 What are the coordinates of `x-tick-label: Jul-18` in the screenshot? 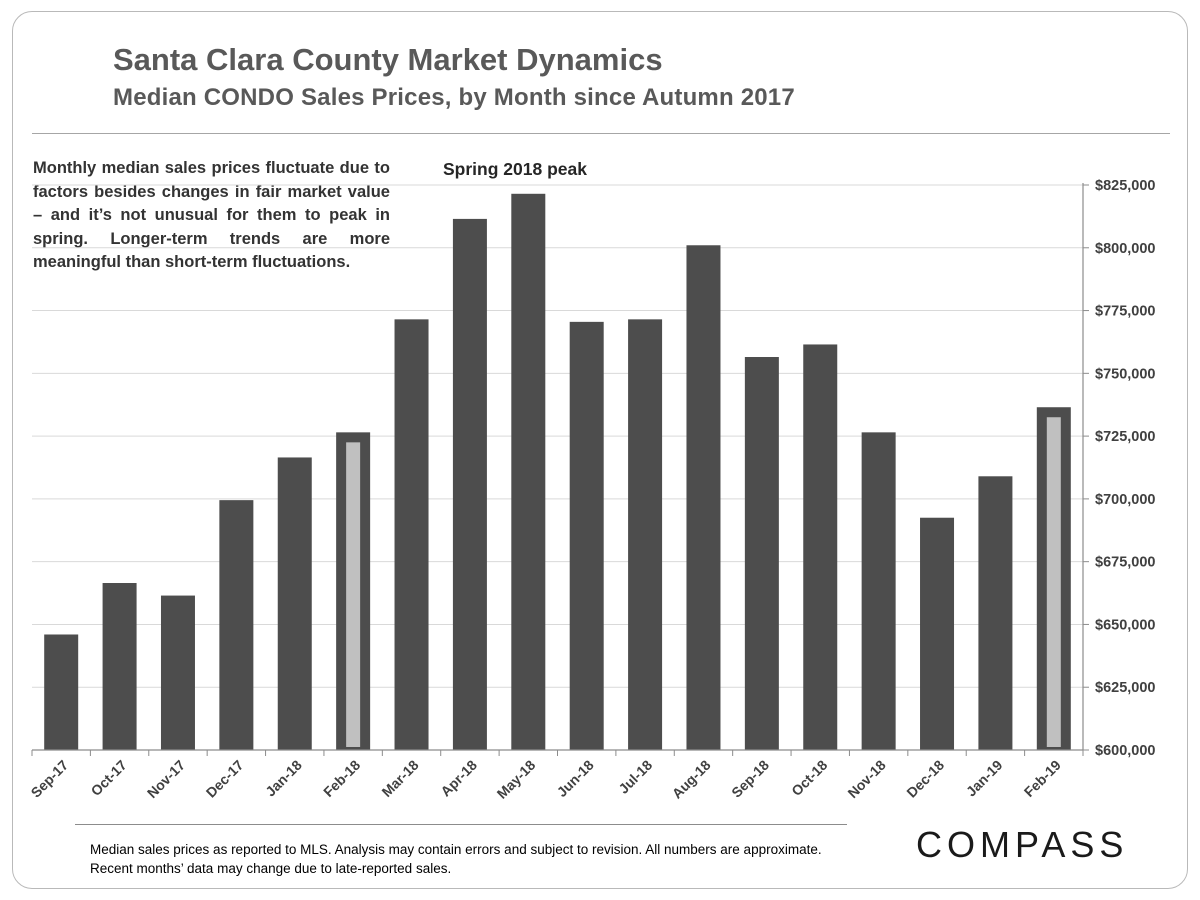 It's located at (635, 777).